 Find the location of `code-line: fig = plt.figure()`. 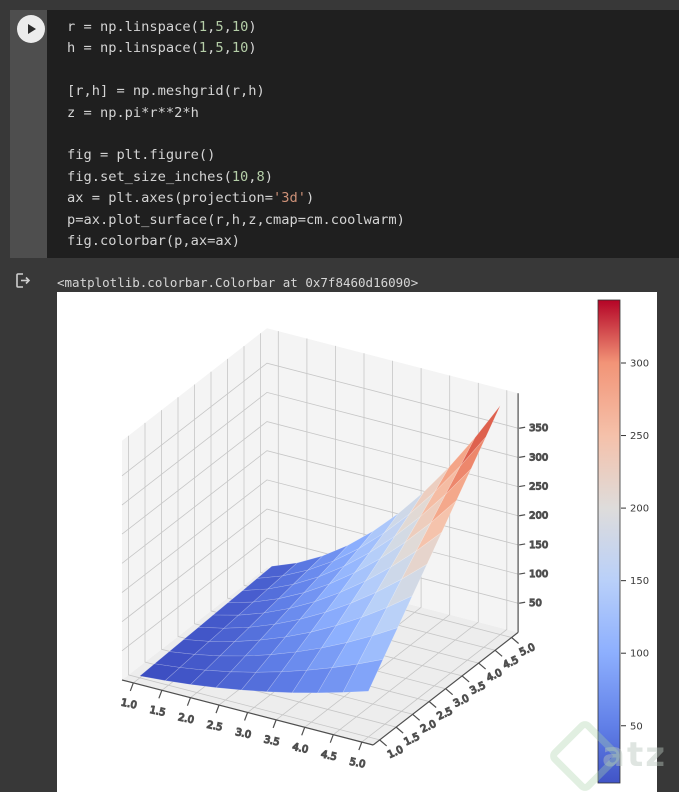

code-line: fig = plt.figure() is located at coordinates (141, 155).